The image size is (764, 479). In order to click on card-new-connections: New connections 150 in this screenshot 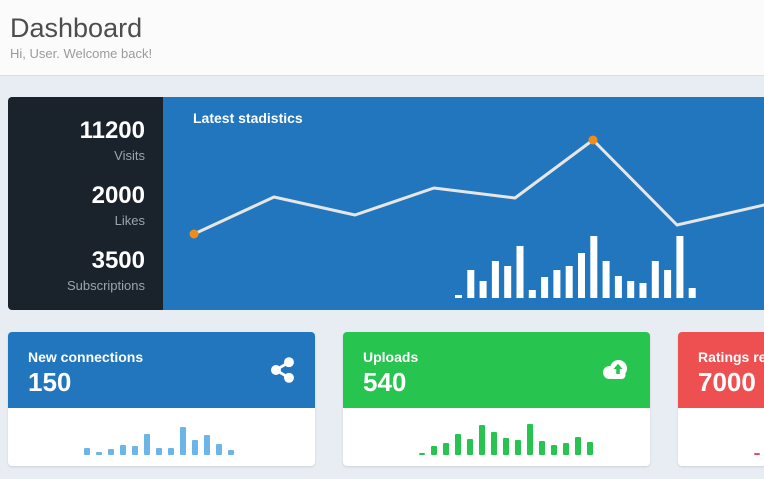, I will do `click(161, 399)`.